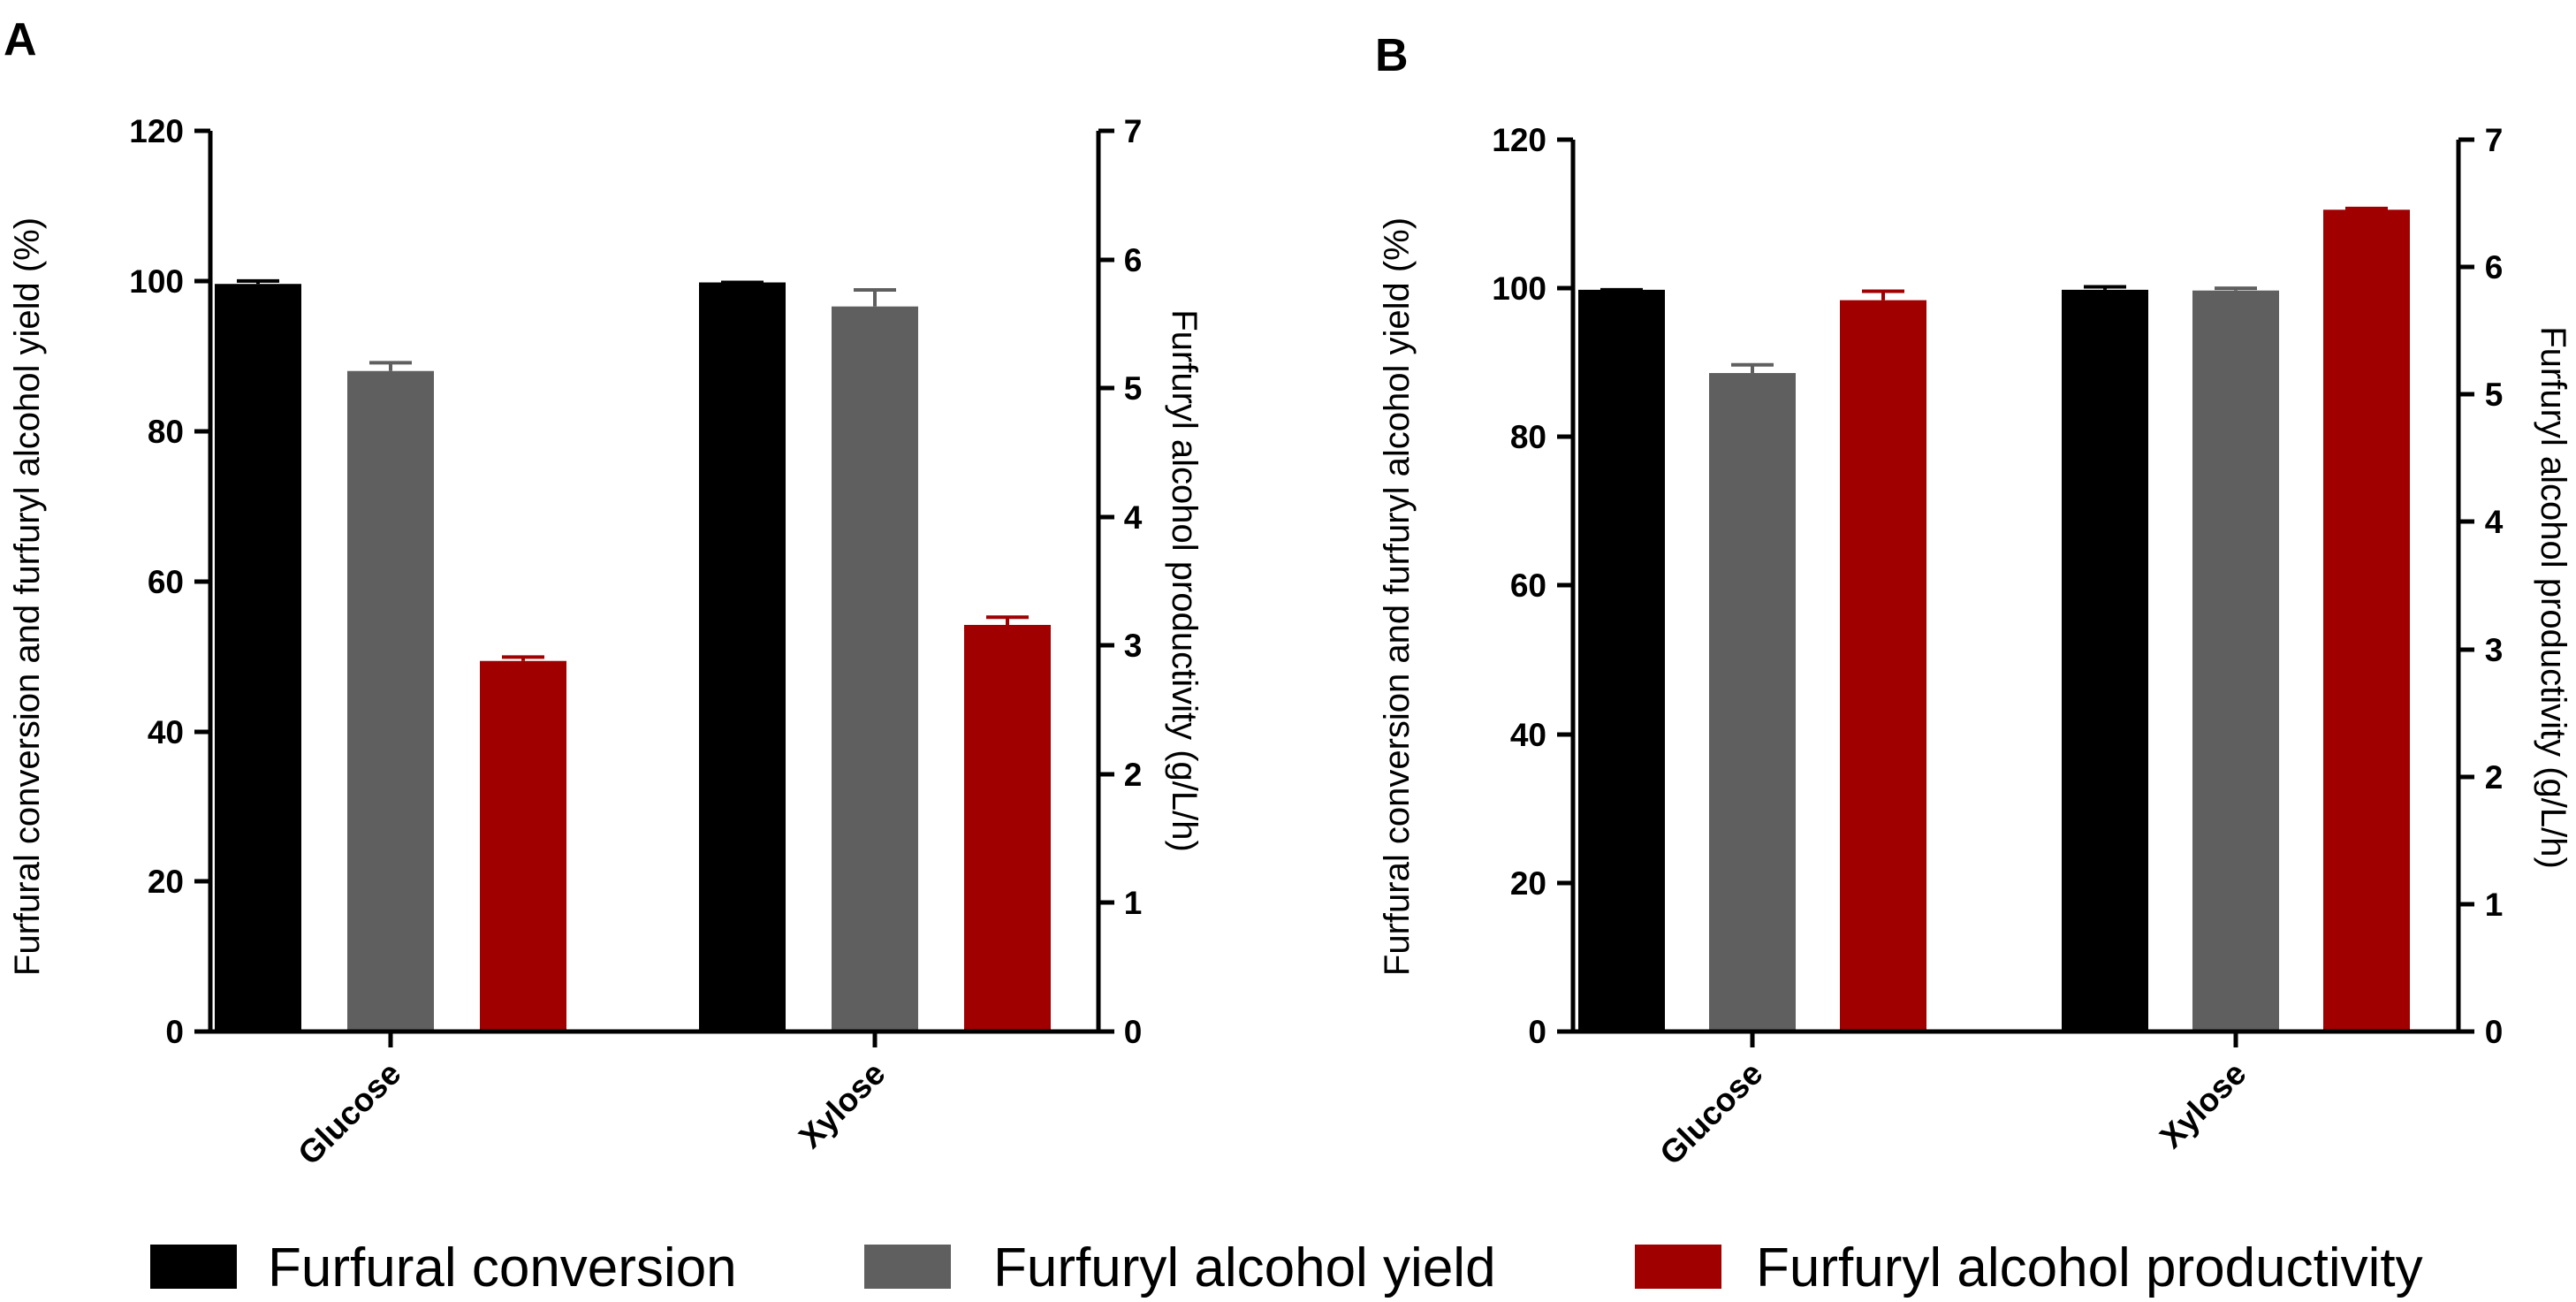 Image resolution: width=2576 pixels, height=1302 pixels. What do you see at coordinates (1133, 646) in the screenshot?
I see `panel-a-right-tick-label: 3` at bounding box center [1133, 646].